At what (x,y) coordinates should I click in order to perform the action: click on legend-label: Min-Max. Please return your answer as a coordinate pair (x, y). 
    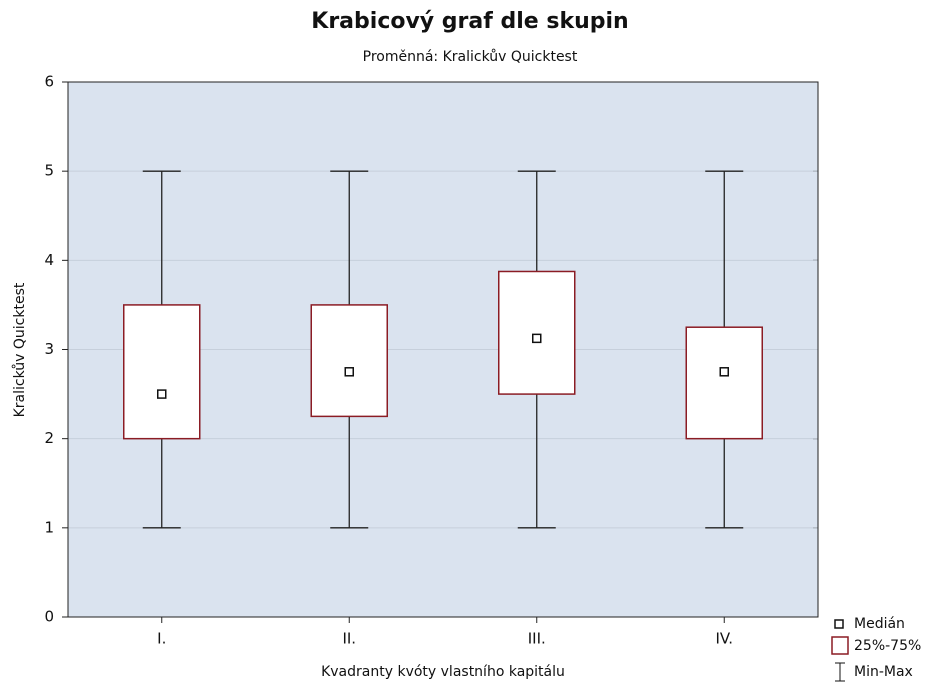
    Looking at the image, I should click on (883, 672).